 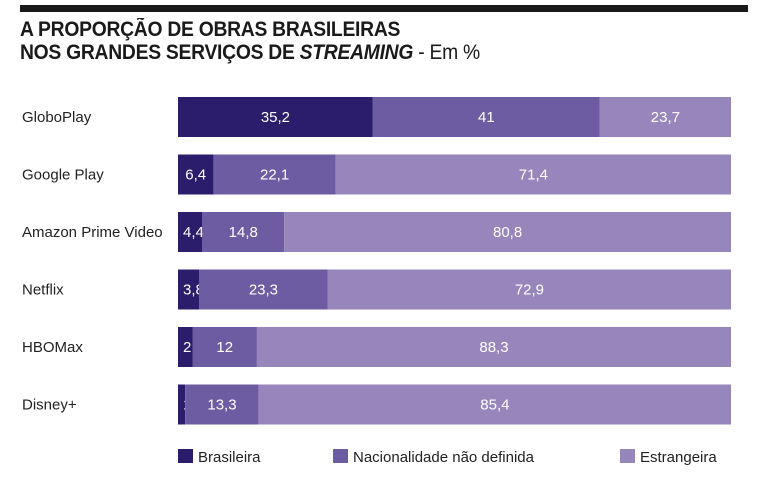 I want to click on legend-label: Estrangeira, so click(x=678, y=457).